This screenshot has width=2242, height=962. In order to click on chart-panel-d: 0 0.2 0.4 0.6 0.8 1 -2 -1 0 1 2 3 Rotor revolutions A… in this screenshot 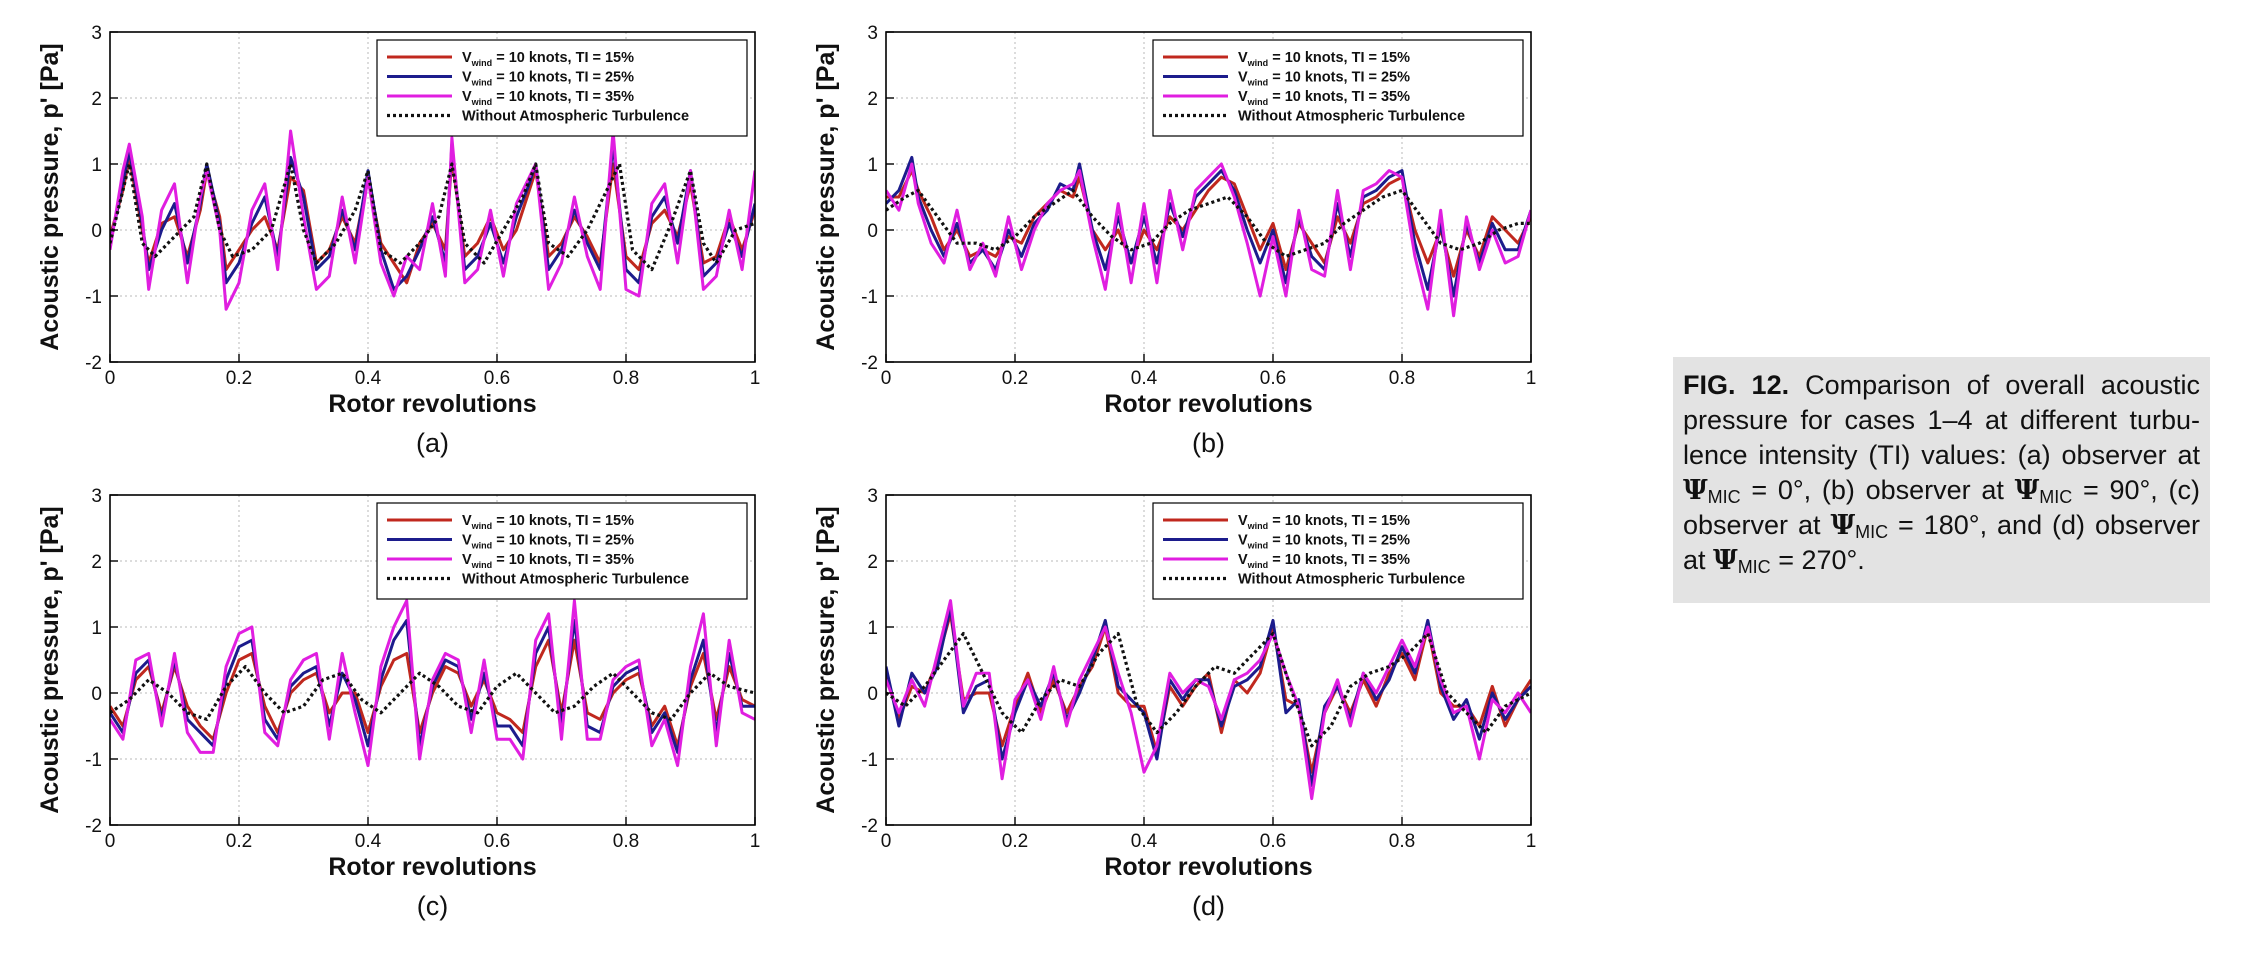, I will do `click(1174, 703)`.